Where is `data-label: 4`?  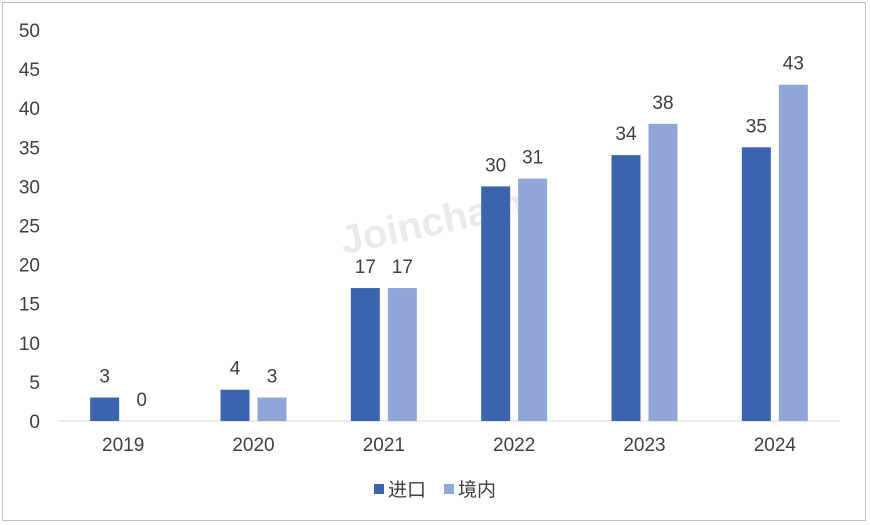
data-label: 4 is located at coordinates (235, 369).